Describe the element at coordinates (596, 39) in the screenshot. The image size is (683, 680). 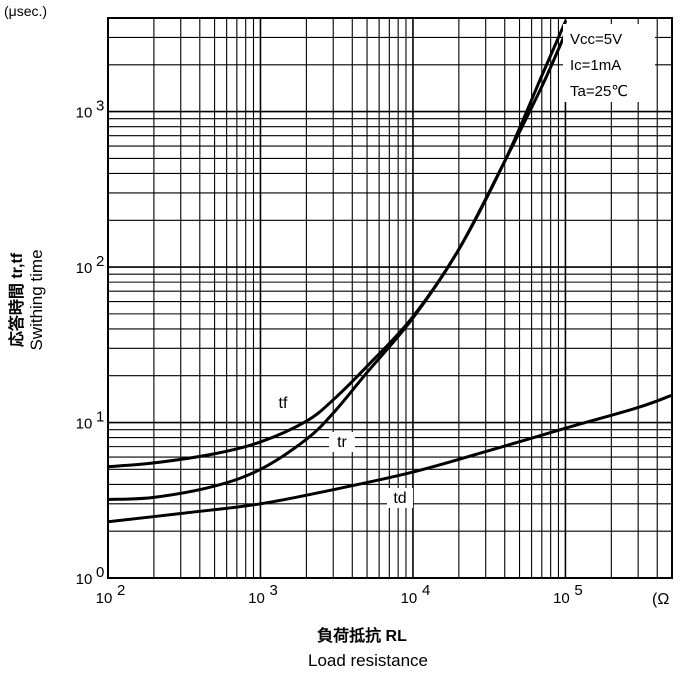
I see `condition-label: Vcc=5V` at that location.